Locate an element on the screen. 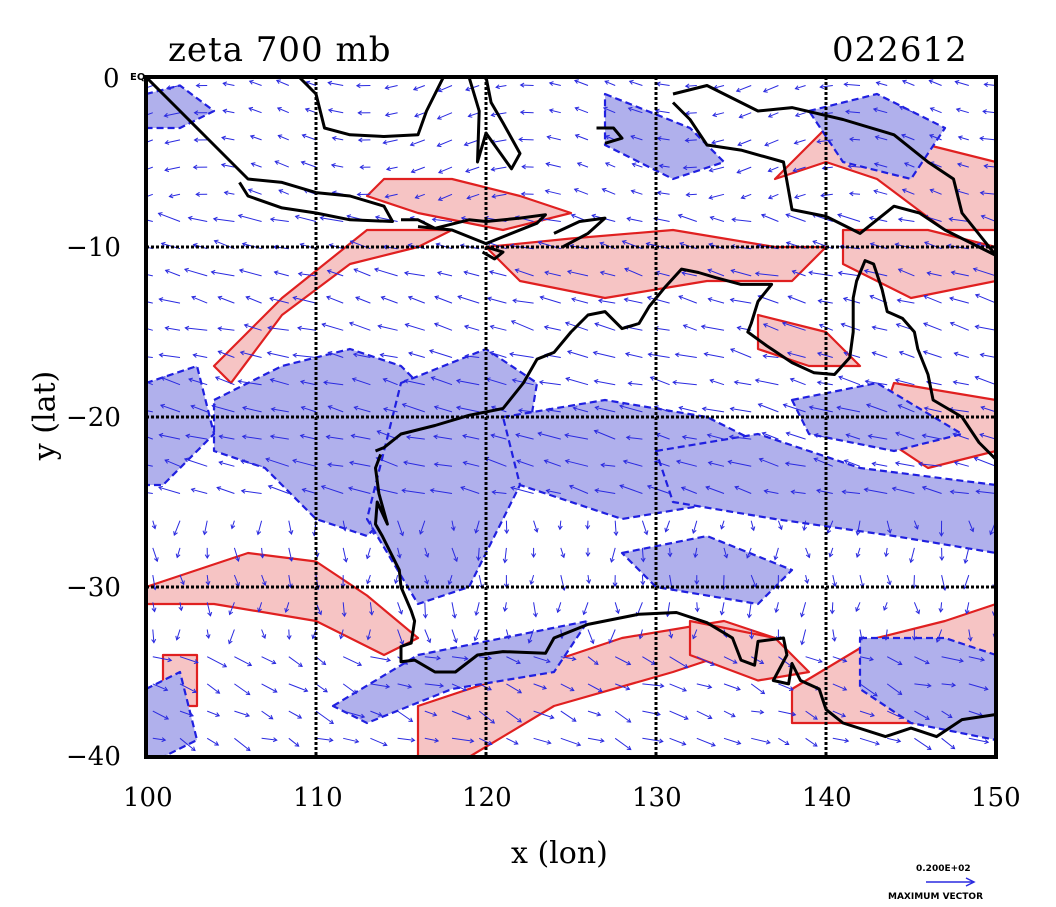 Image resolution: width=1056 pixels, height=907 pixels. negative-vorticity-region is located at coordinates (664, 136).